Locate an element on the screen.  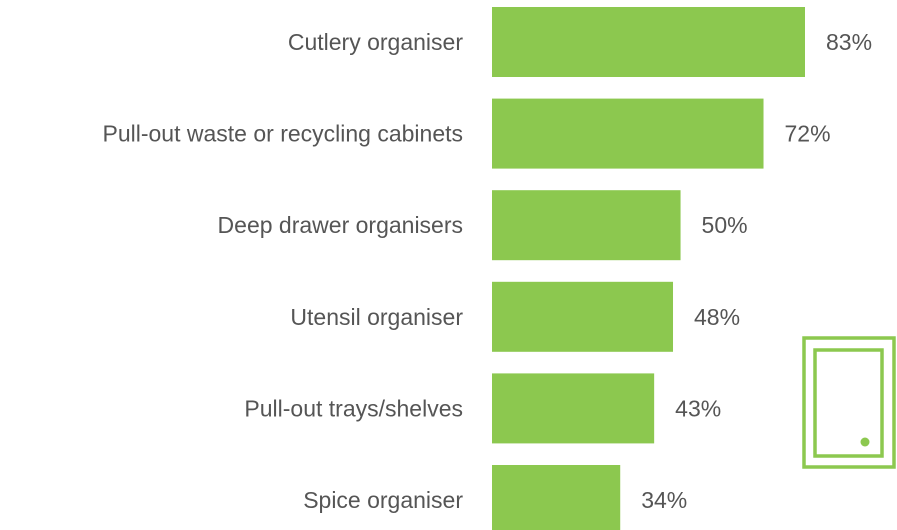
category-label-cutlery-organiser: Cutlery organiser is located at coordinates (375, 42).